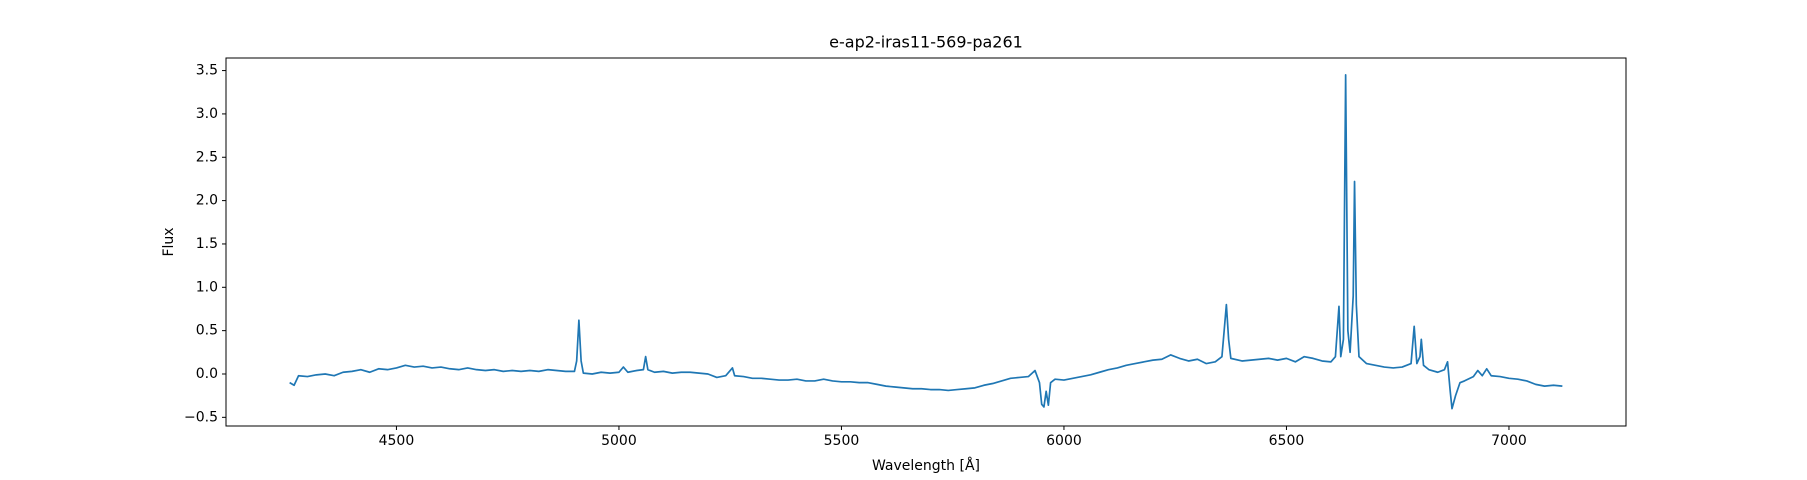 The height and width of the screenshot is (480, 1807). I want to click on y-tick-label: 2.0, so click(207, 201).